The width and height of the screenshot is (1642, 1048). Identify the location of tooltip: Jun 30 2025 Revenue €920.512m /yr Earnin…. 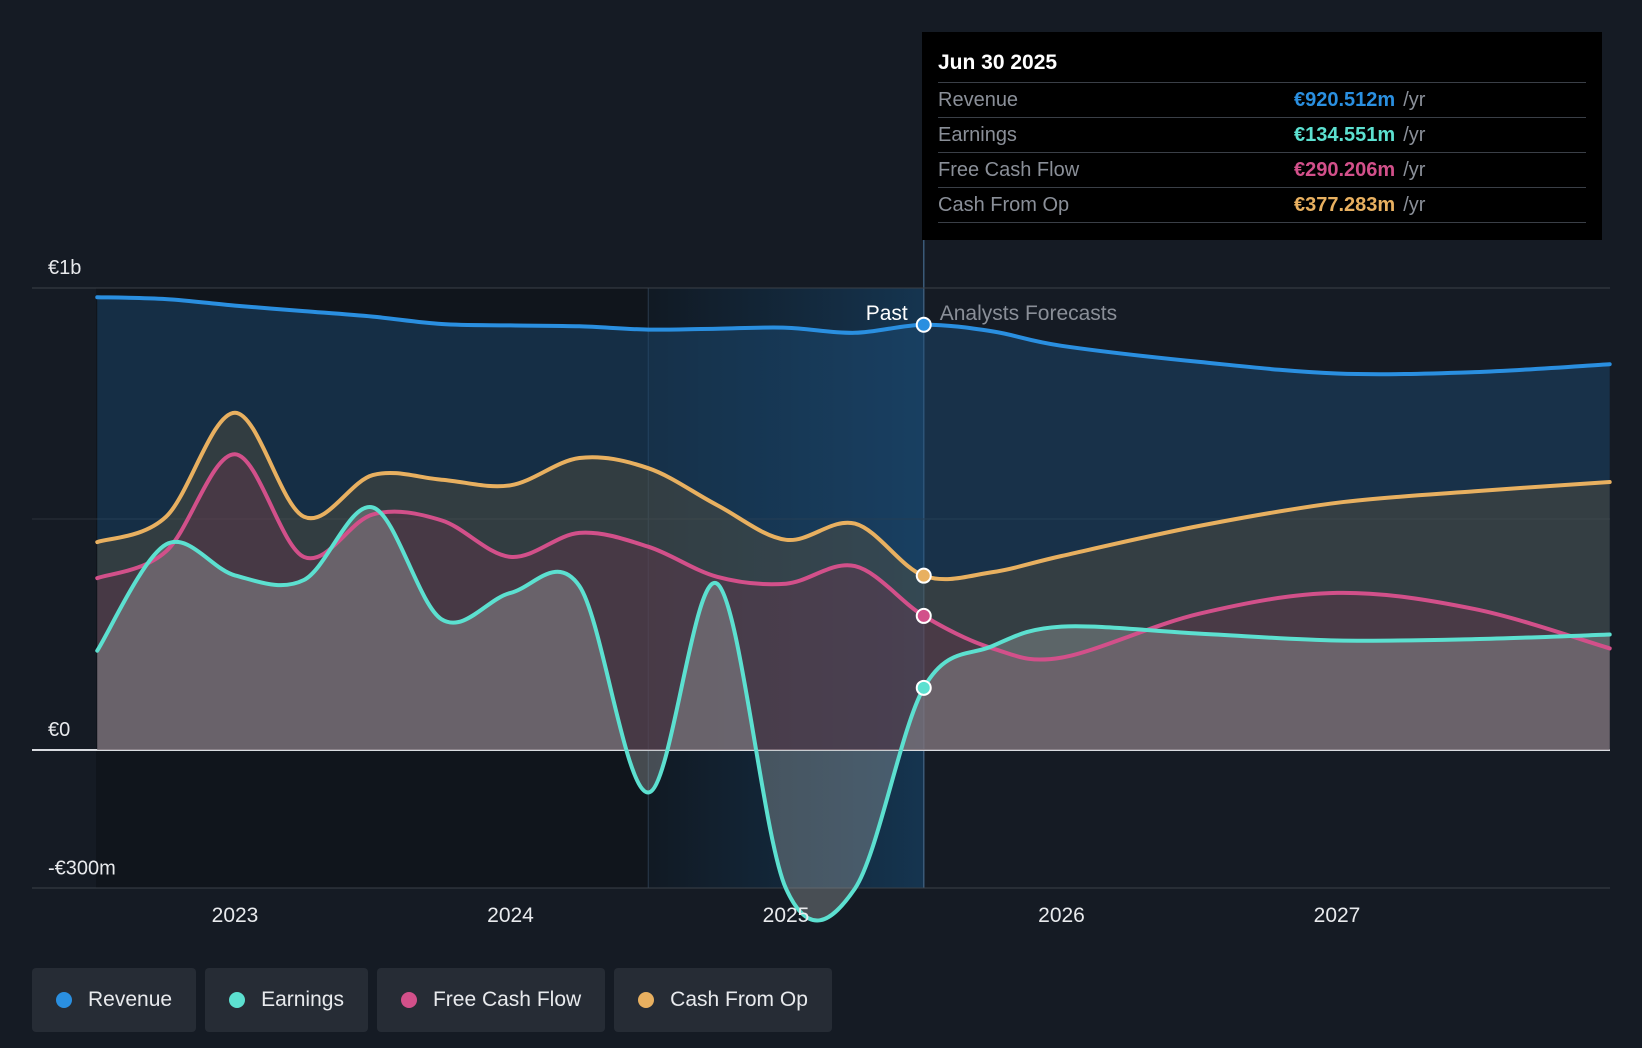
(1262, 136).